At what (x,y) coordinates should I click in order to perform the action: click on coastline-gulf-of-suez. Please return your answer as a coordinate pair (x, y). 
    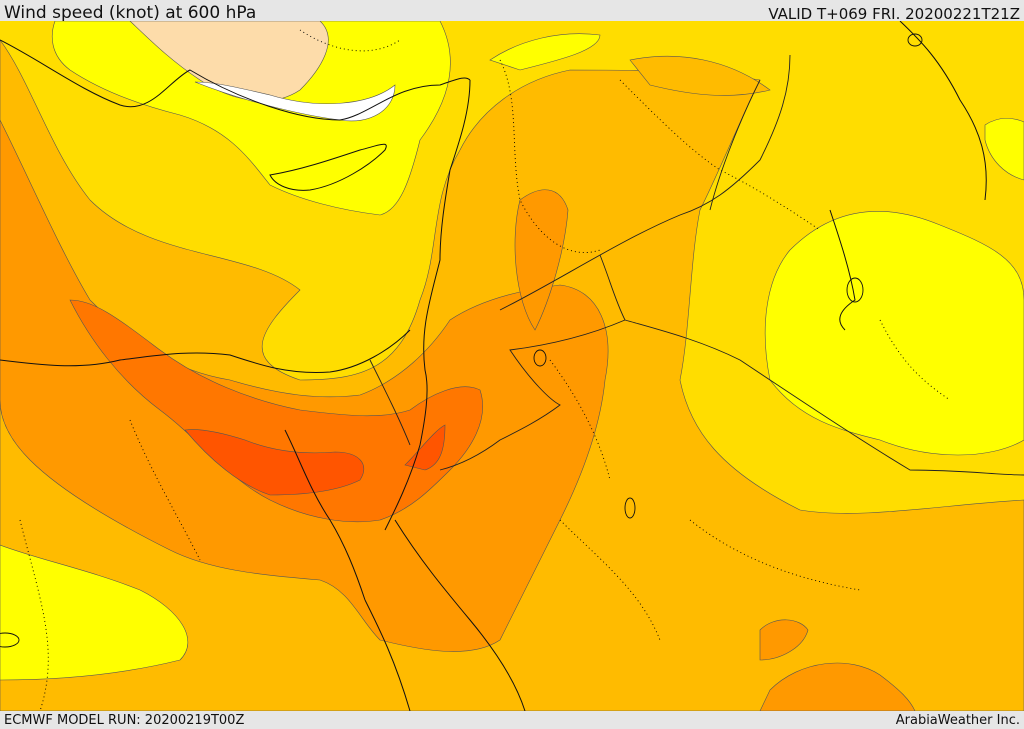
    Looking at the image, I should click on (325, 515).